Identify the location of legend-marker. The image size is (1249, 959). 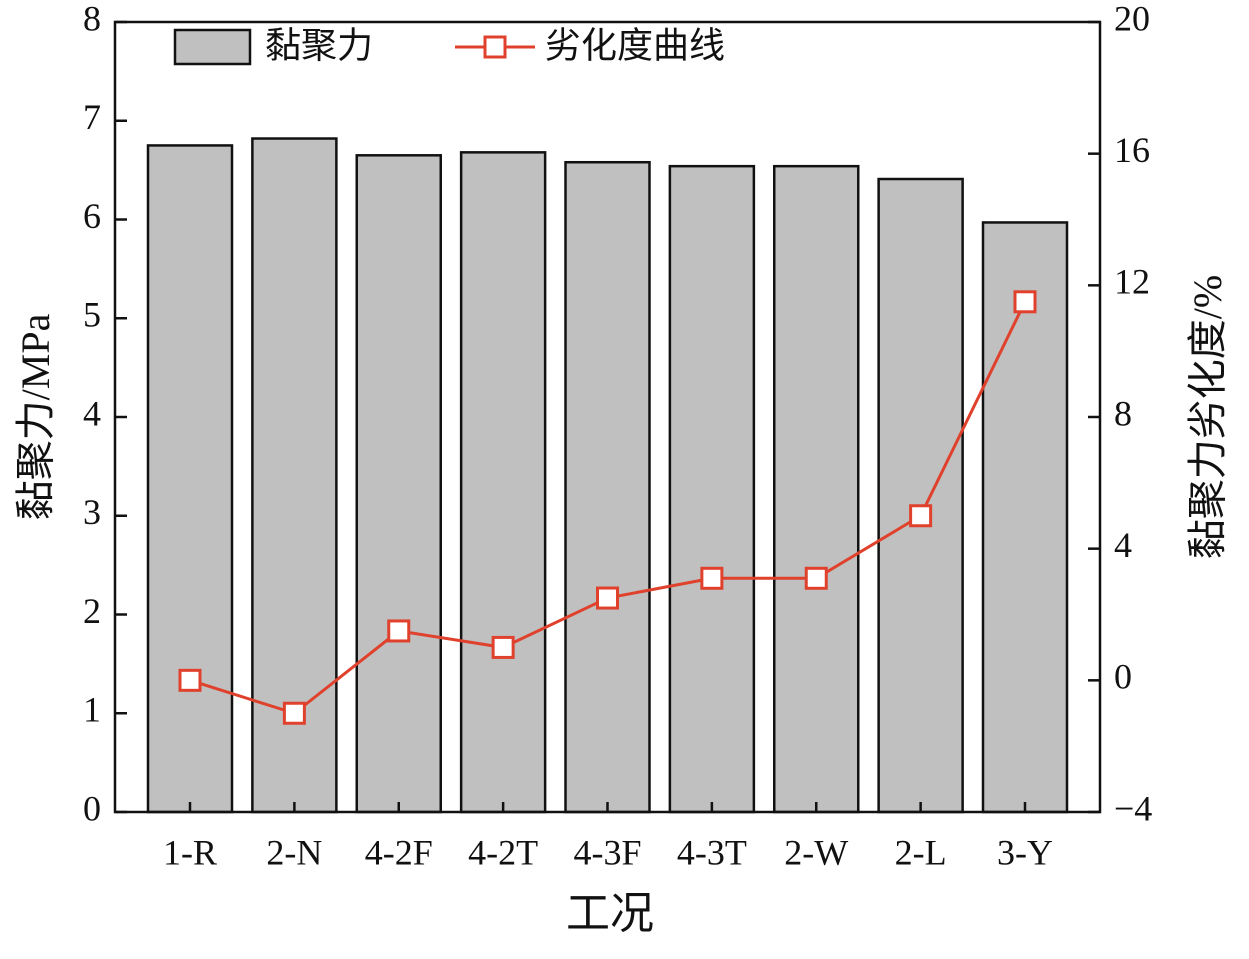
(495, 47).